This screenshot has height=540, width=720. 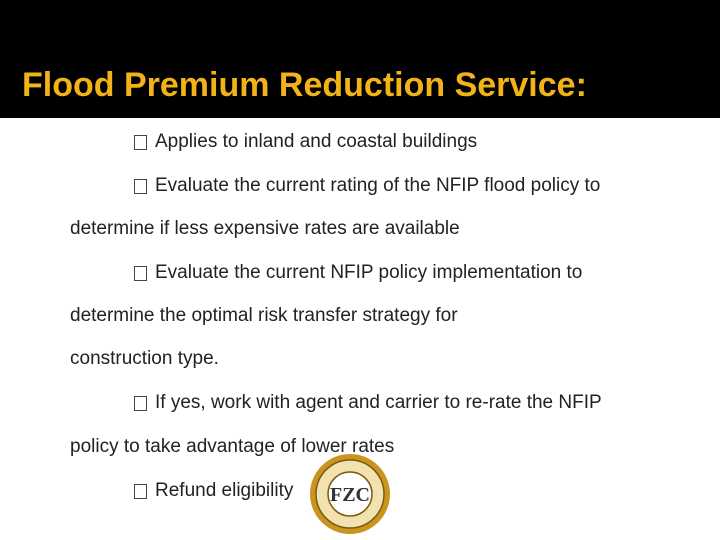 What do you see at coordinates (224, 490) in the screenshot?
I see `bullet-text: Refund eligibility` at bounding box center [224, 490].